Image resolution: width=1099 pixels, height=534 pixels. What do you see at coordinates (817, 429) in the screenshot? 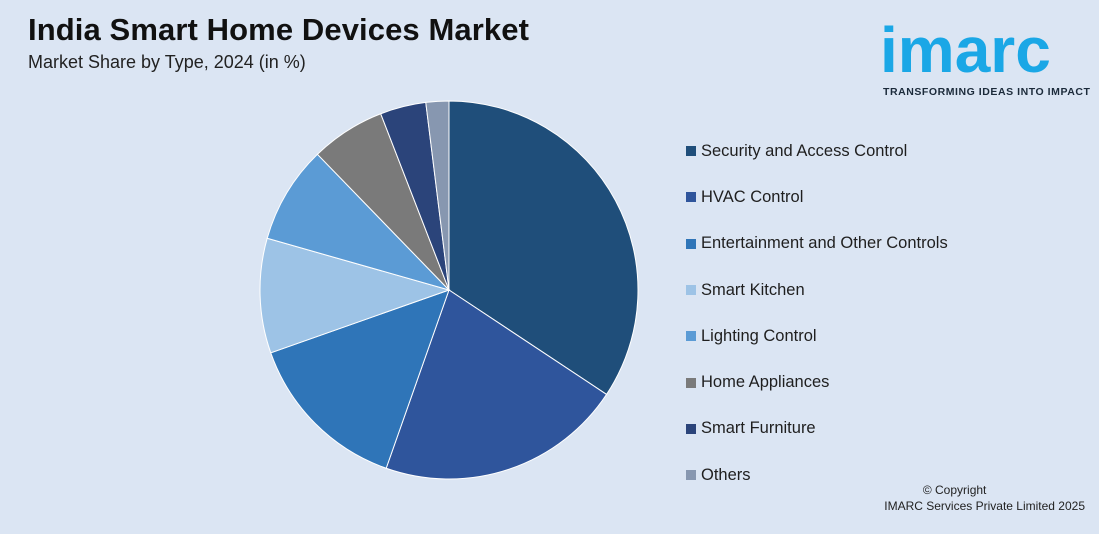
I see `legend-item: Smart Furniture` at bounding box center [817, 429].